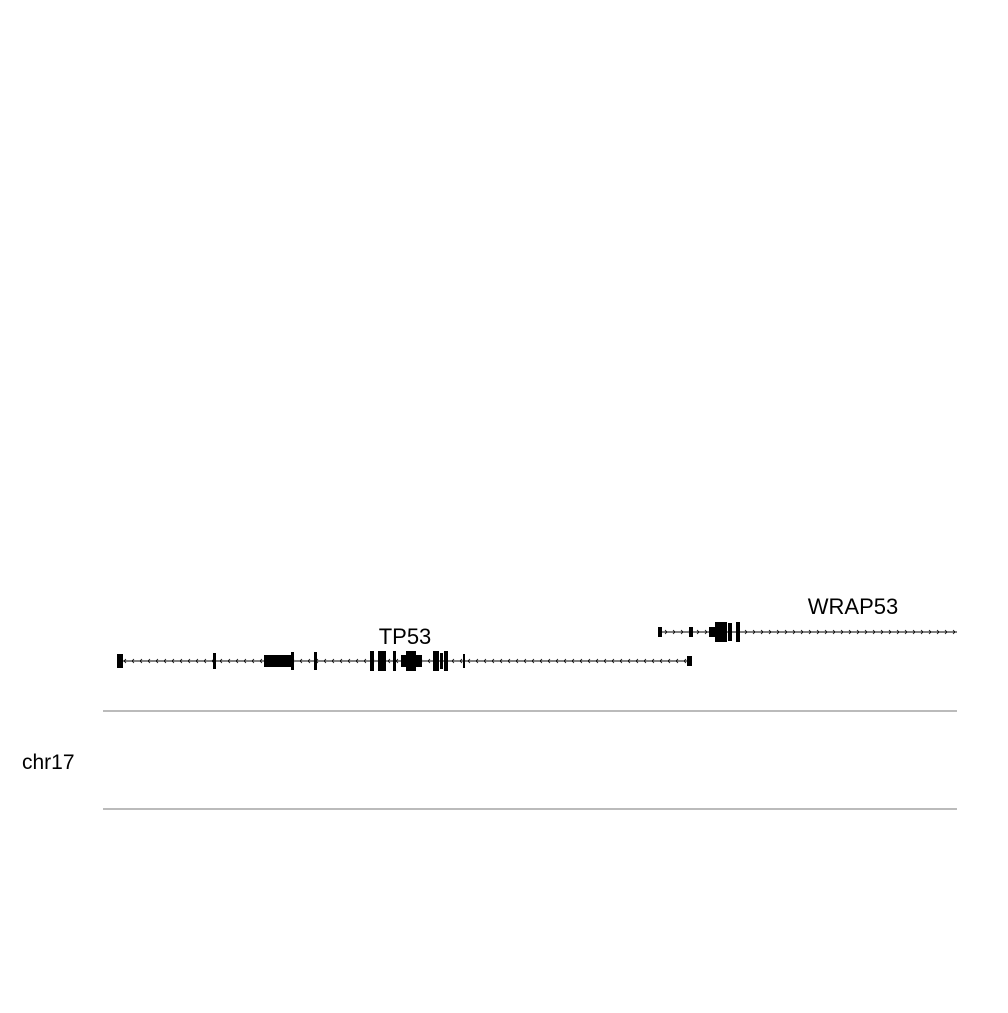 Image resolution: width=1008 pixels, height=1013 pixels. Describe the element at coordinates (853, 606) in the screenshot. I see `gene-label: WRAP53` at that location.